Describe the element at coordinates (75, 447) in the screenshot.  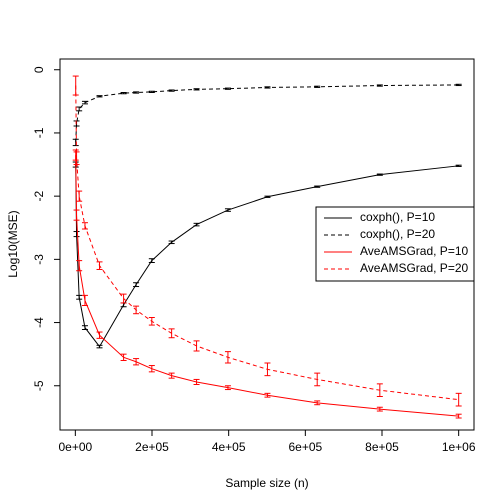
I see `x-tick-label: 0e+00` at that location.